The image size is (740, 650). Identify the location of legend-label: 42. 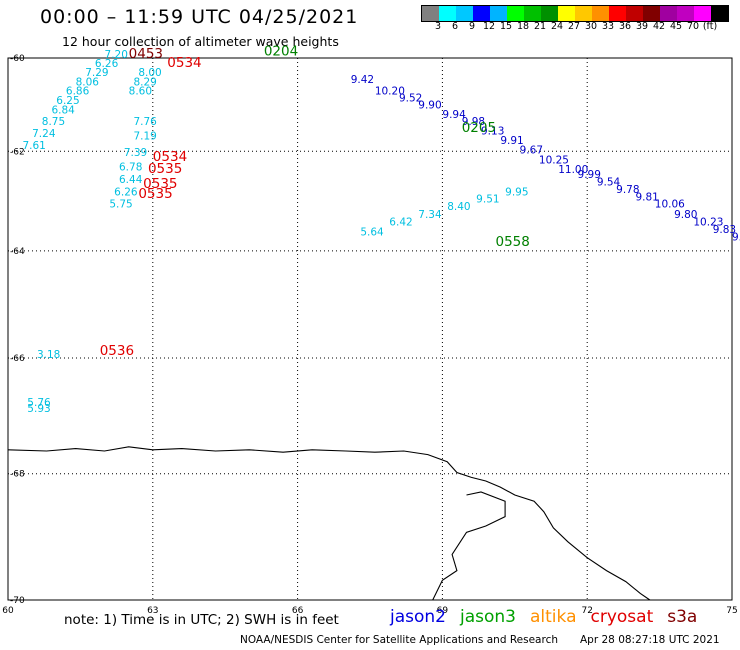
(659, 26).